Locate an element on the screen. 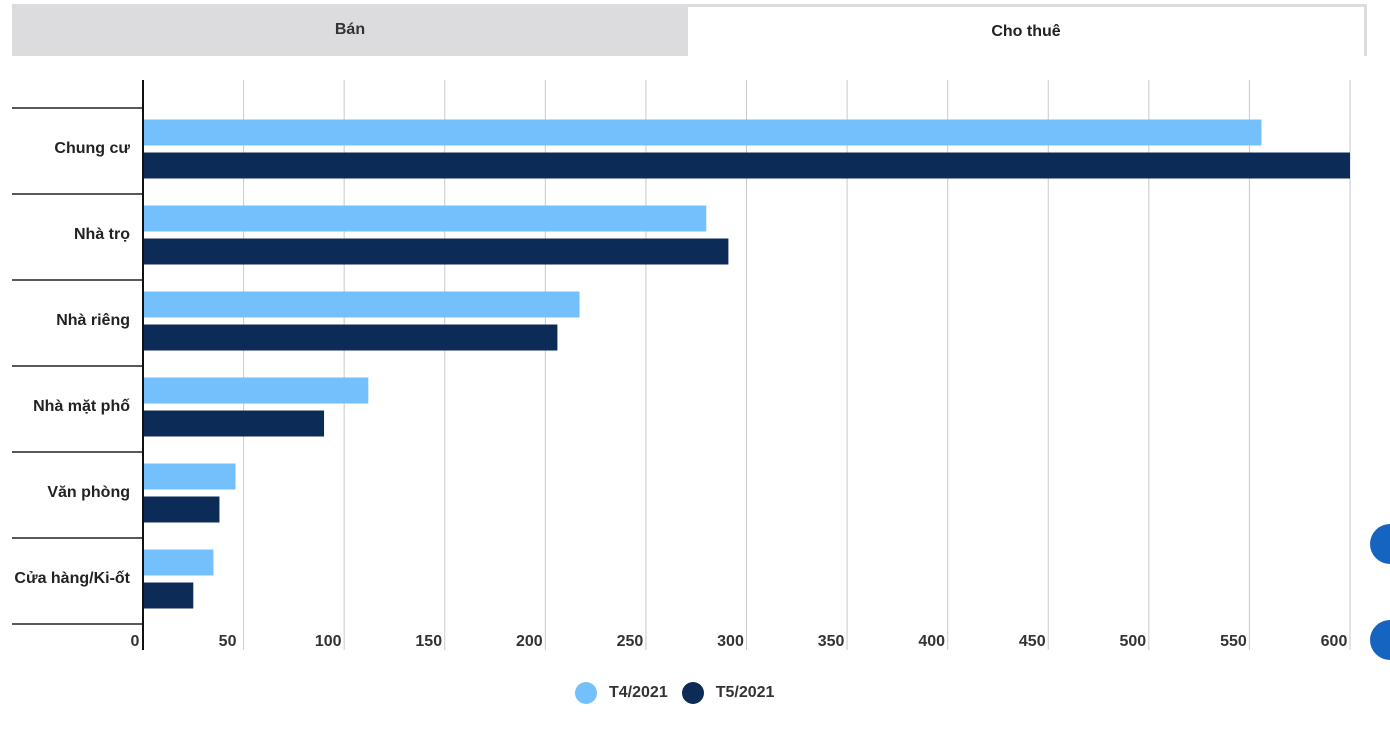 Image resolution: width=1390 pixels, height=736 pixels. legend-swatch-t4 is located at coordinates (586, 693).